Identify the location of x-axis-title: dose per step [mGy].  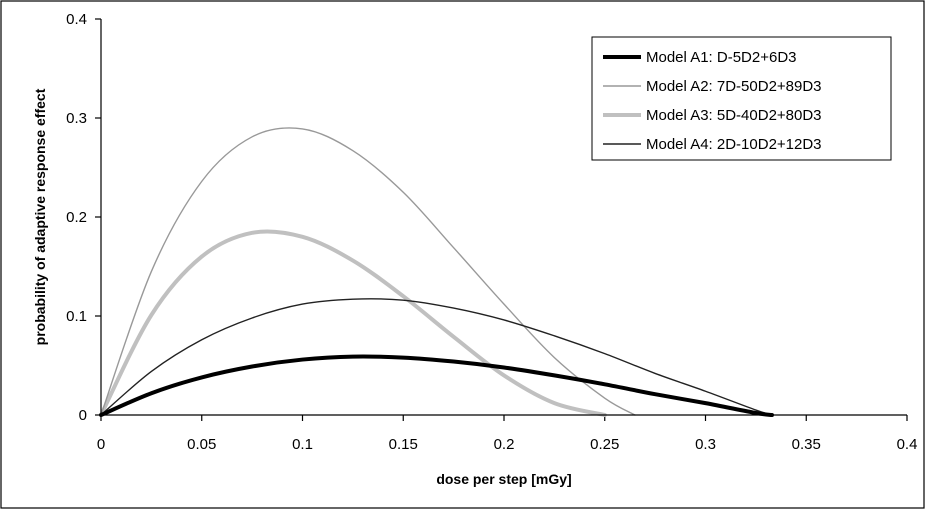
(503, 479).